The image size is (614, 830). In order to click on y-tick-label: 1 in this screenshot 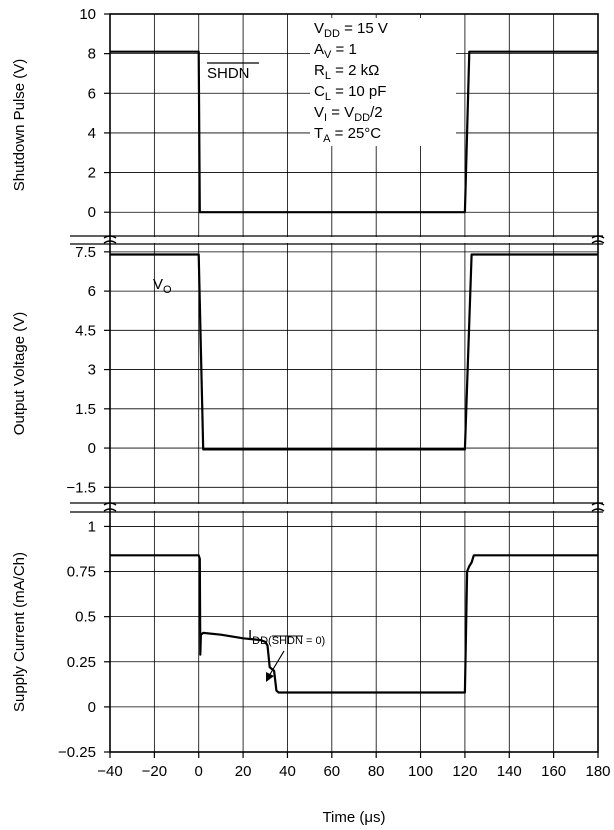, I will do `click(92, 526)`.